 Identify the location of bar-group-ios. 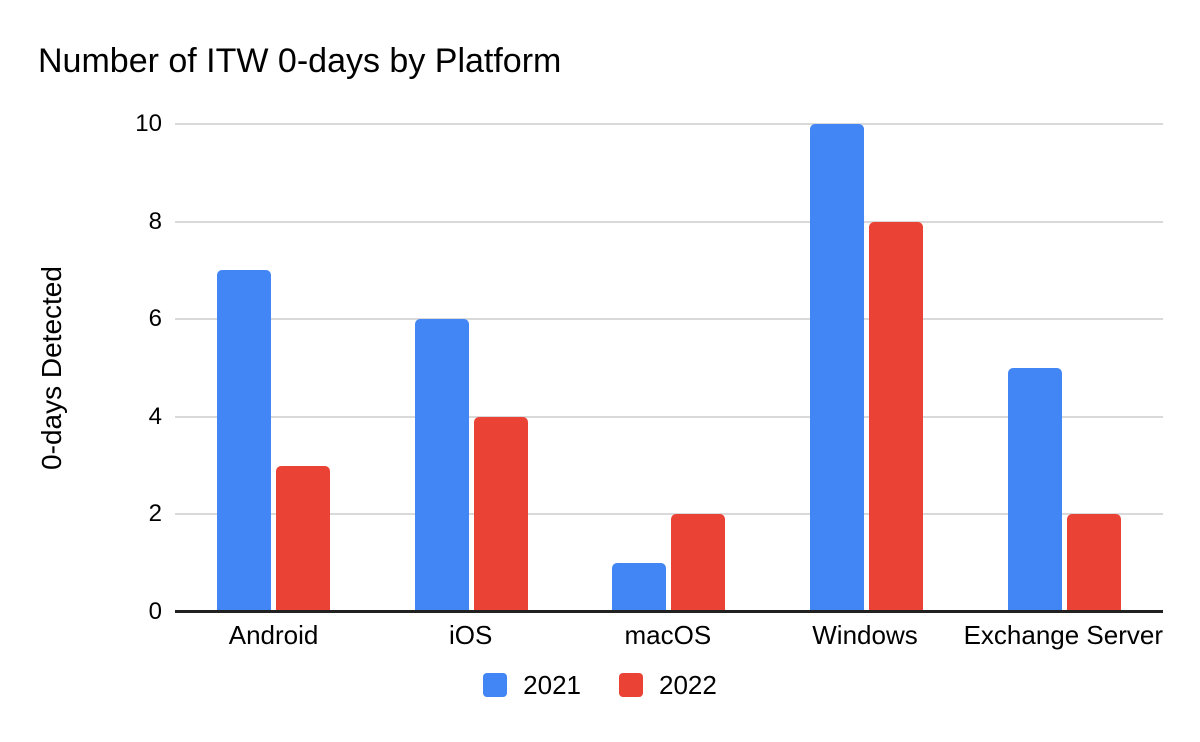
(472, 368).